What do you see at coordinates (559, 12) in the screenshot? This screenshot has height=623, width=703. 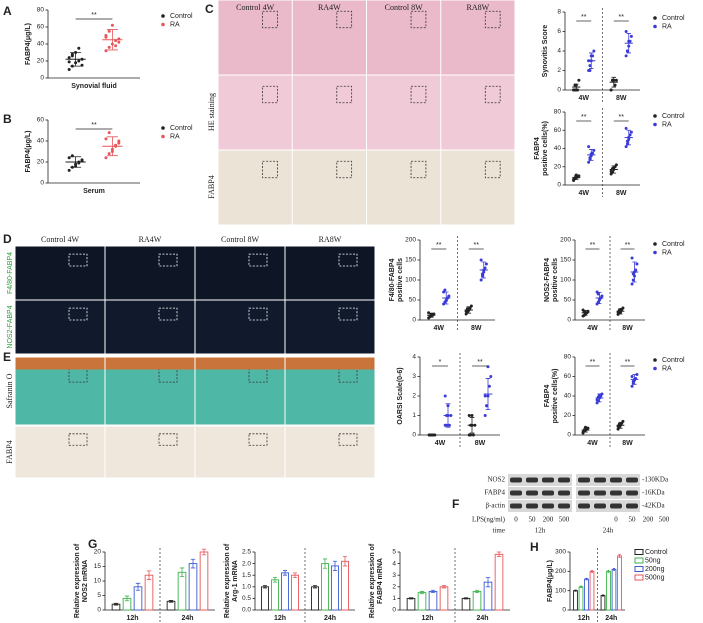 I see `y-tick-label: 8` at bounding box center [559, 12].